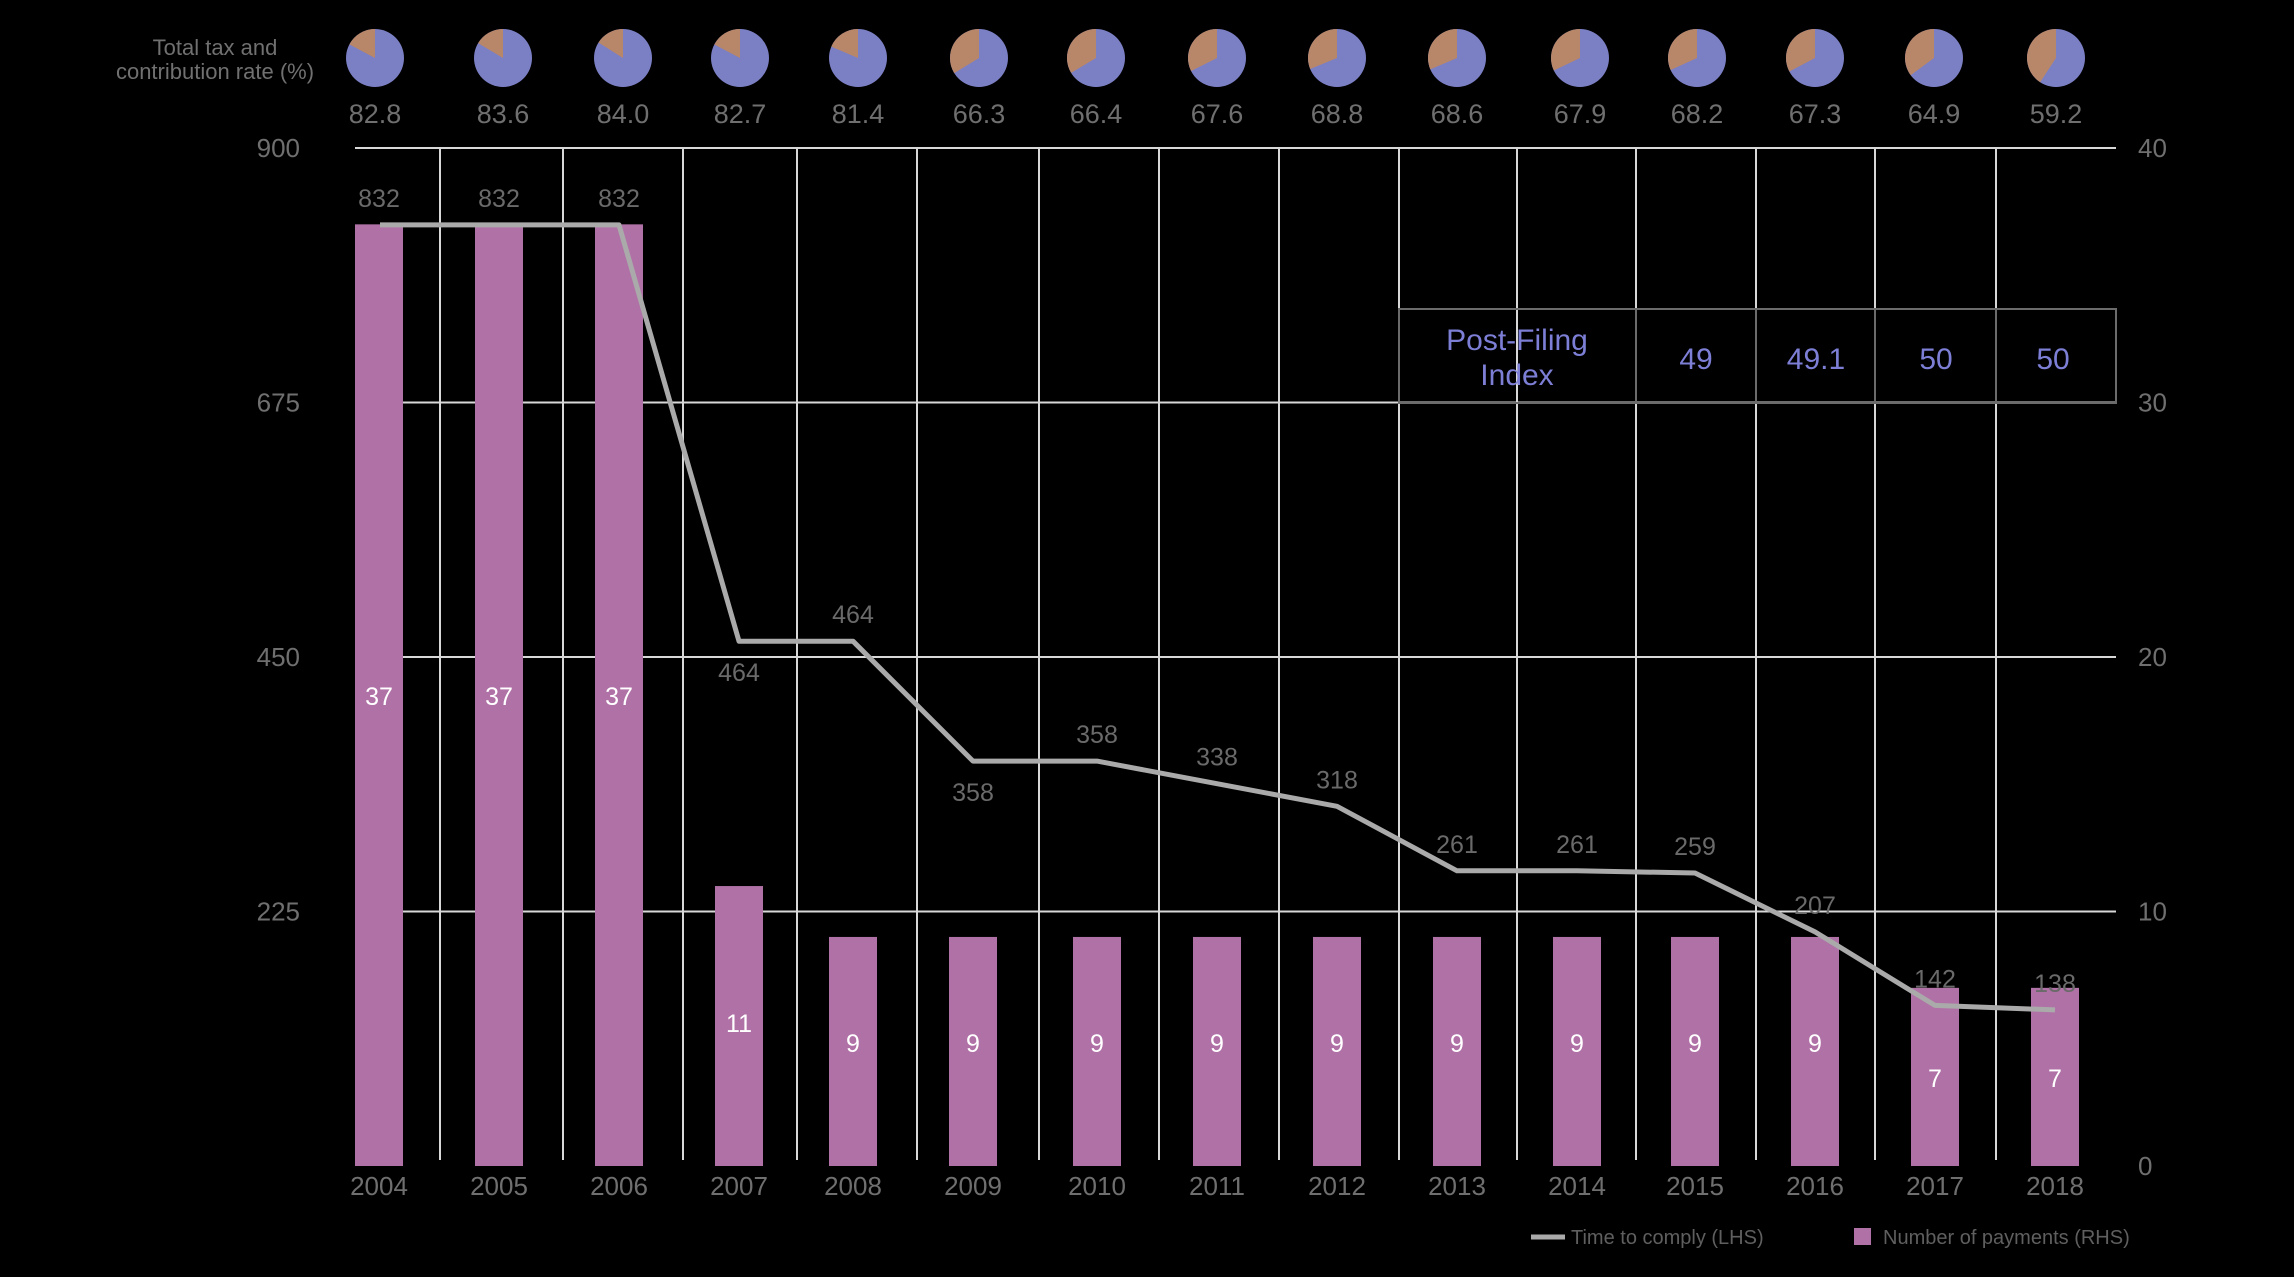 Image resolution: width=2294 pixels, height=1277 pixels. What do you see at coordinates (2152, 912) in the screenshot?
I see `right-axis-tick: 10` at bounding box center [2152, 912].